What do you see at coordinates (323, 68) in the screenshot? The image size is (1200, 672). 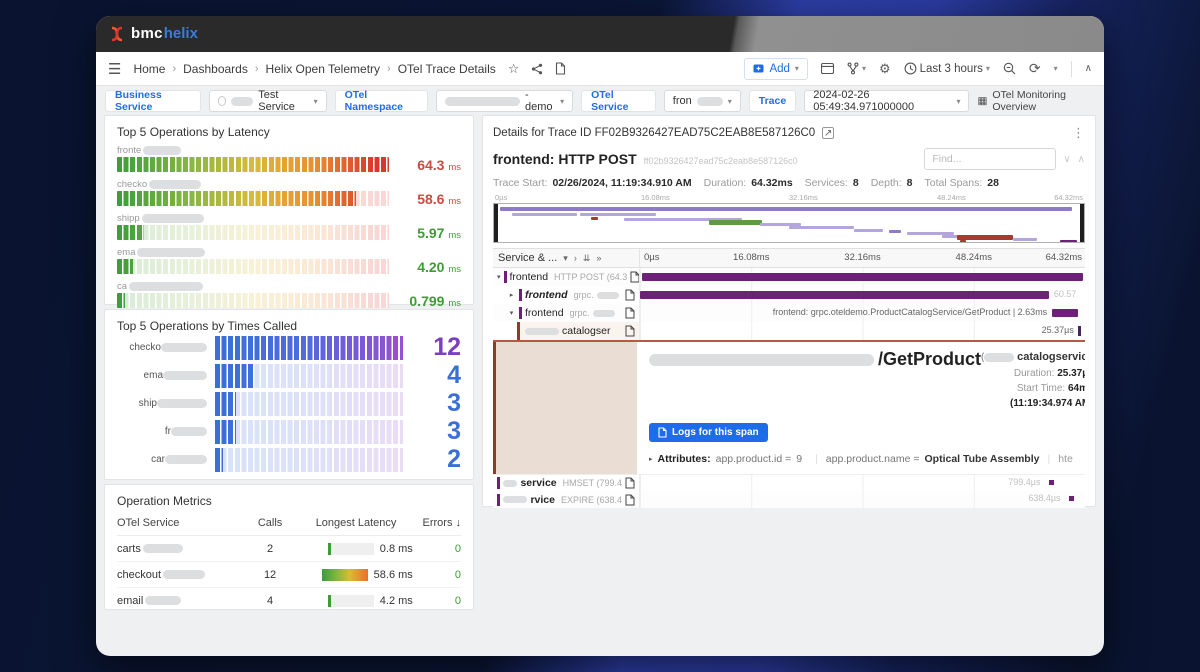 I see `breadcrumb-helix-open-telemetry: Helix Open Telemetry` at bounding box center [323, 68].